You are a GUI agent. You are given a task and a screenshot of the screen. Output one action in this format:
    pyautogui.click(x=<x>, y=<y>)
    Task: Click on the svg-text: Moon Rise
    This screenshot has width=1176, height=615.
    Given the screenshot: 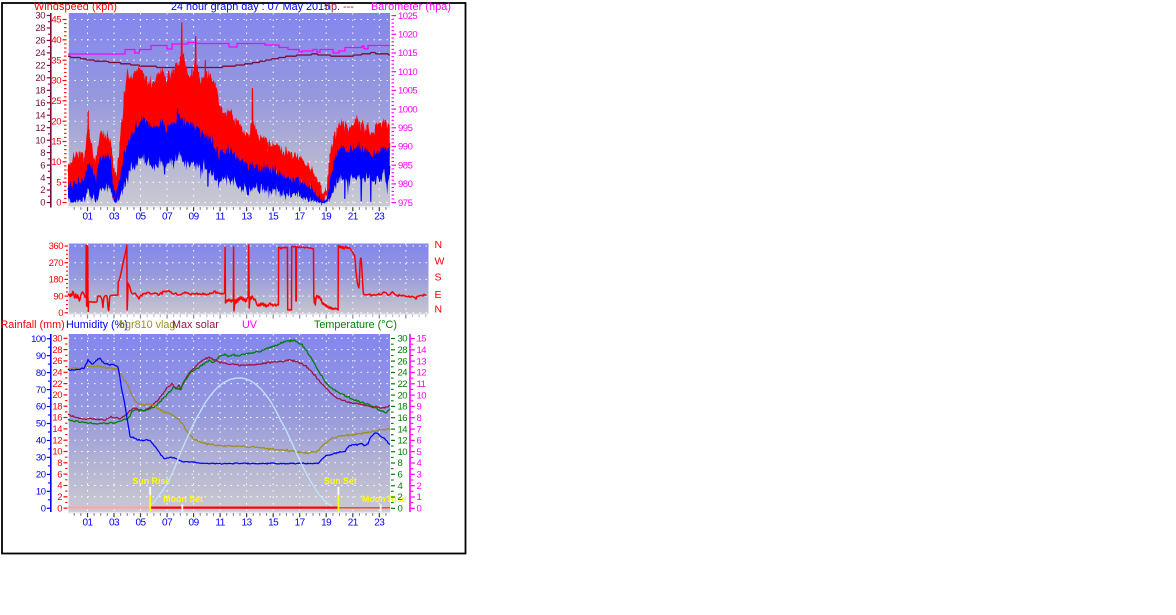 What is the action you would take?
    pyautogui.click(x=384, y=499)
    